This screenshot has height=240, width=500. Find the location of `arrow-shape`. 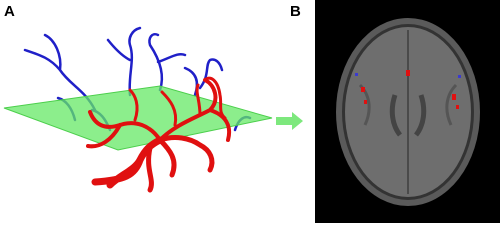

arrow-shape is located at coordinates (289, 121).